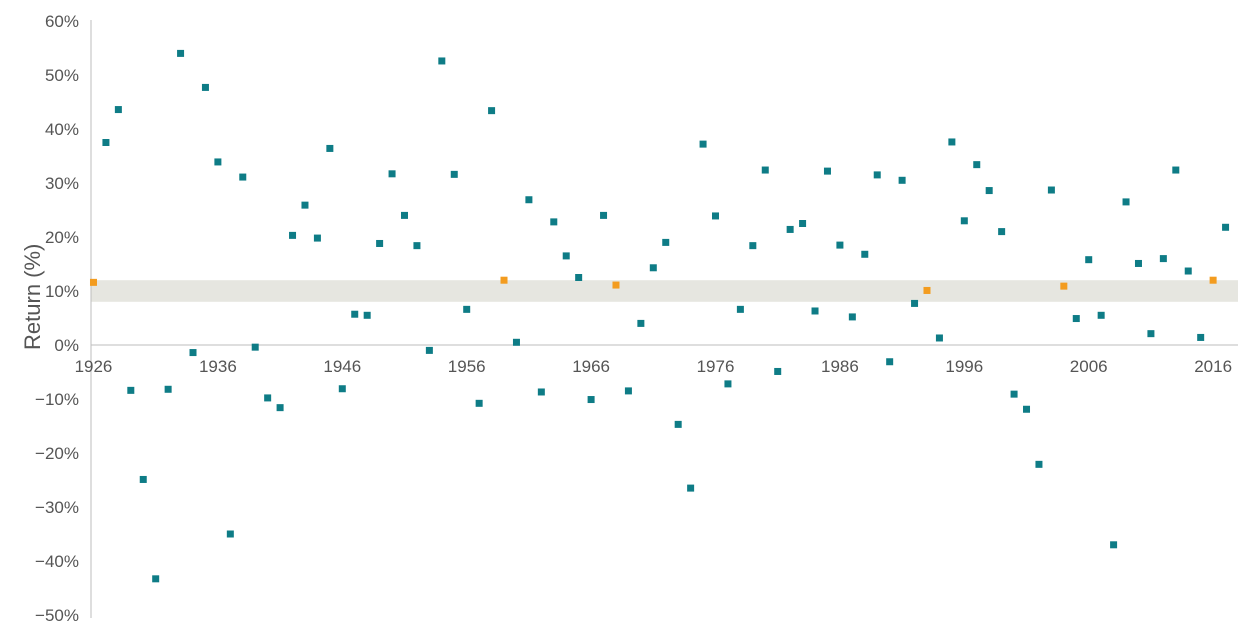 Image resolution: width=1242 pixels, height=623 pixels. Describe the element at coordinates (664, 291) in the screenshot. I see `average-band-rect` at that location.